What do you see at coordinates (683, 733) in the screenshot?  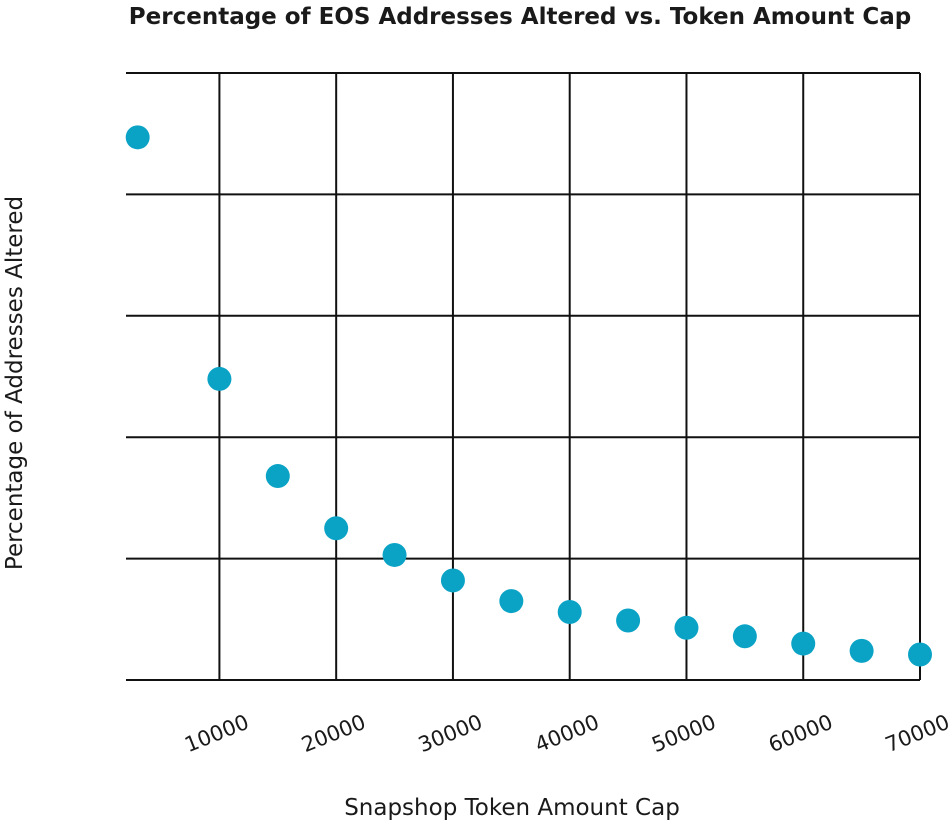 I see `x-tick-label: 50000` at bounding box center [683, 733].